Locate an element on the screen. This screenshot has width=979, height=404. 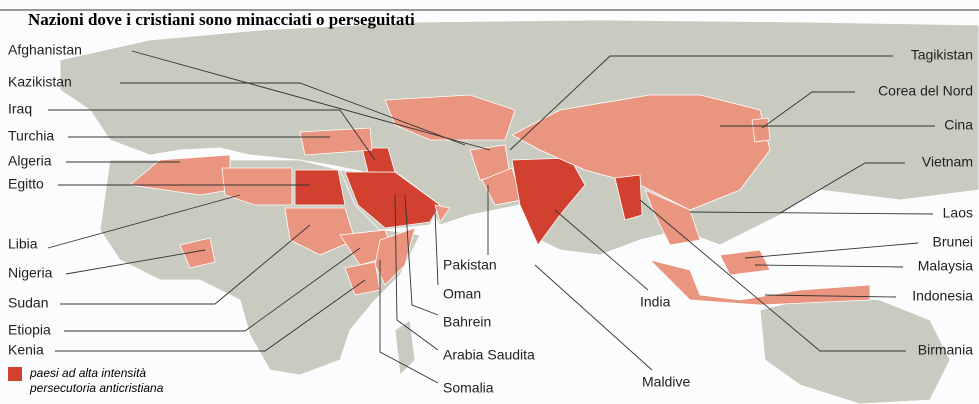
sudan is located at coordinates (320, 231).